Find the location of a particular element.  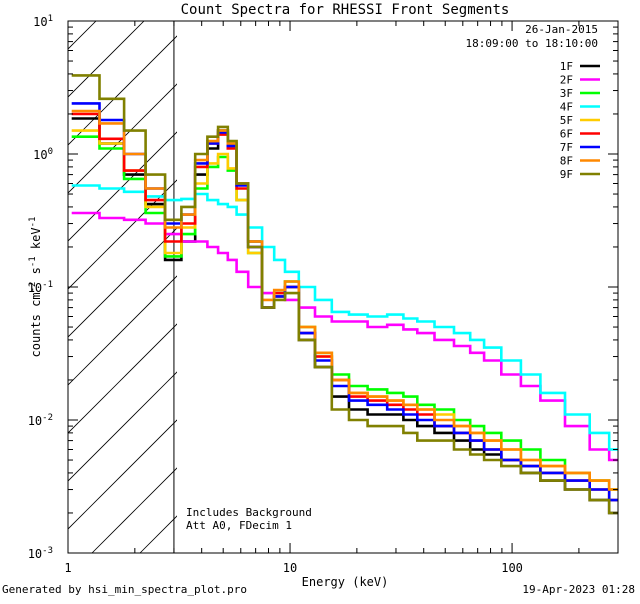

legend-label-1F: 1F is located at coordinates (566, 66).